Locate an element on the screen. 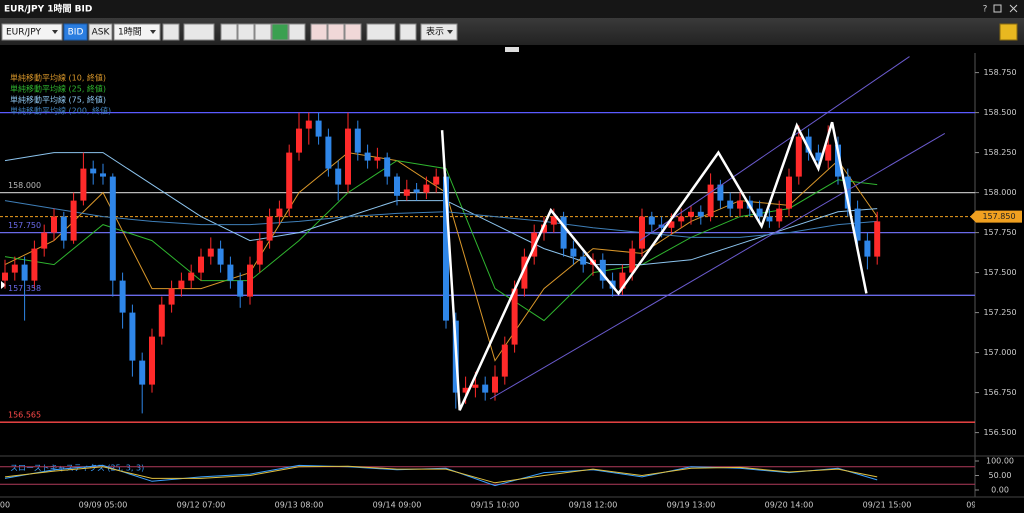 This screenshot has width=1024, height=513. indicator-lines is located at coordinates (441, 475).